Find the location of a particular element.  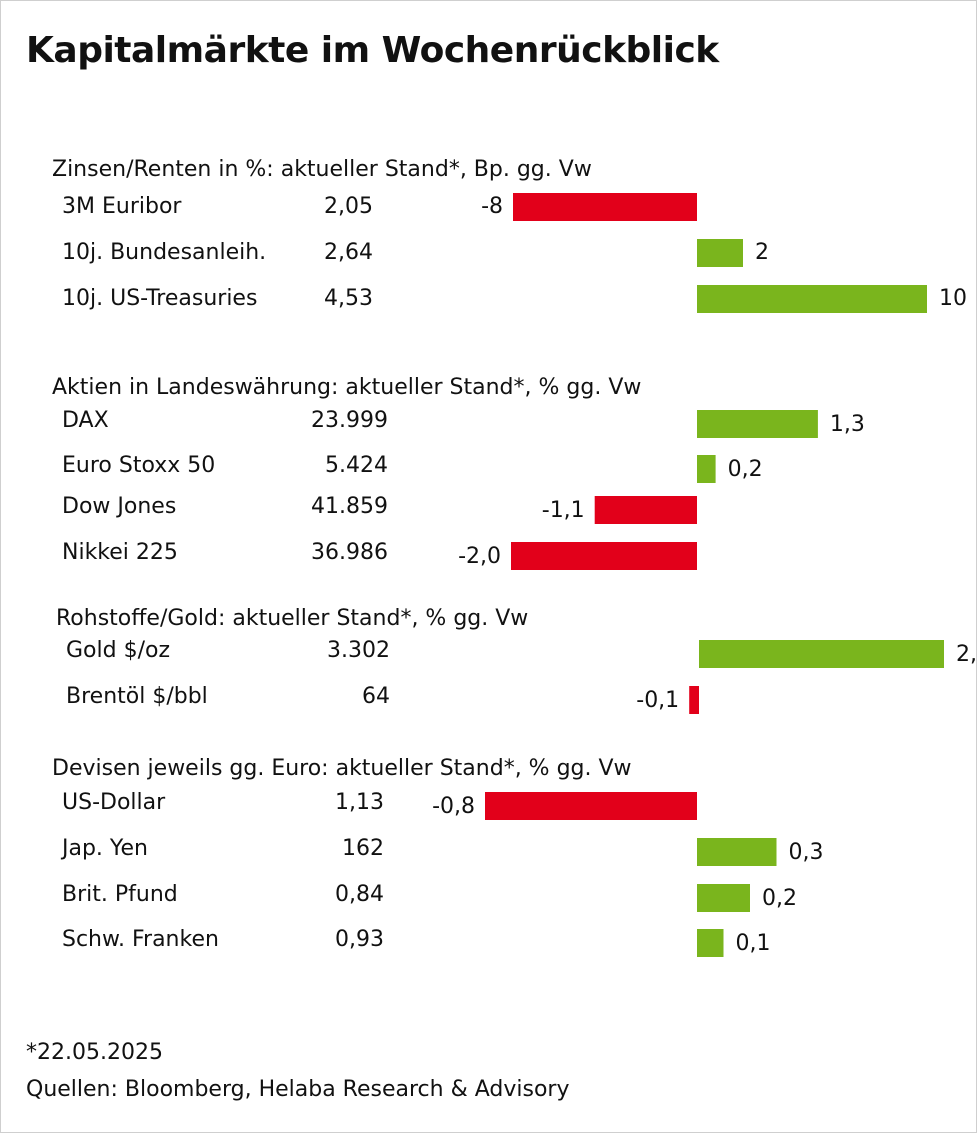

level-value: 3.302 is located at coordinates (358, 650).